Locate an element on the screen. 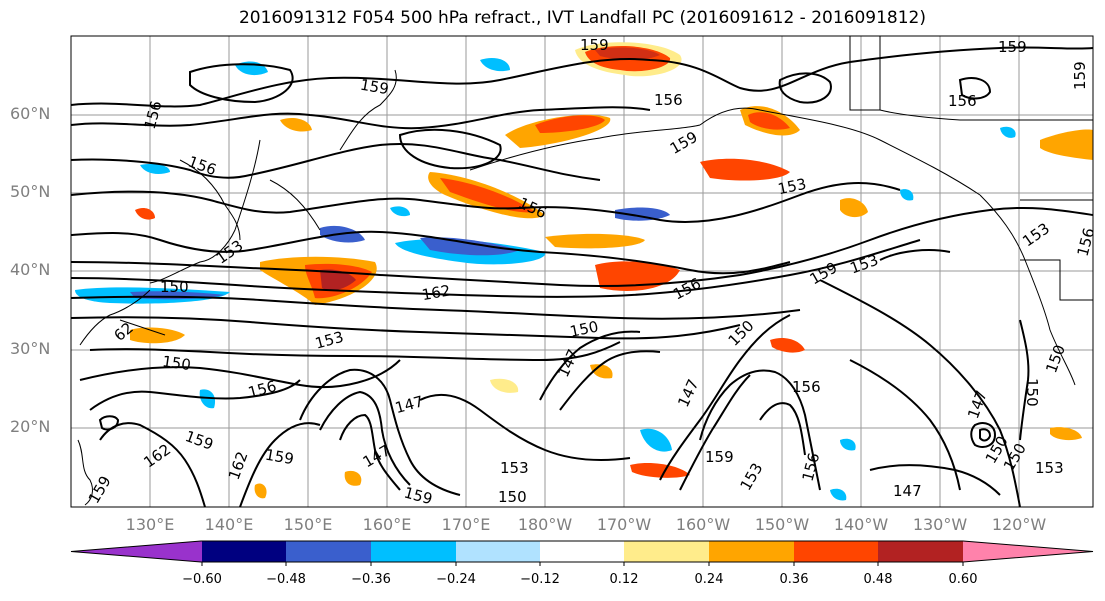  colorbar-tick: 0.48 is located at coordinates (878, 579).